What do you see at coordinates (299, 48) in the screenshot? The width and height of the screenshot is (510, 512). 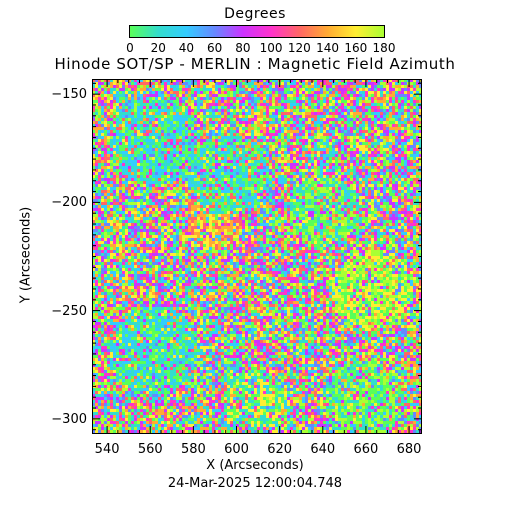 I see `colorbar-tick-label: 120` at bounding box center [299, 48].